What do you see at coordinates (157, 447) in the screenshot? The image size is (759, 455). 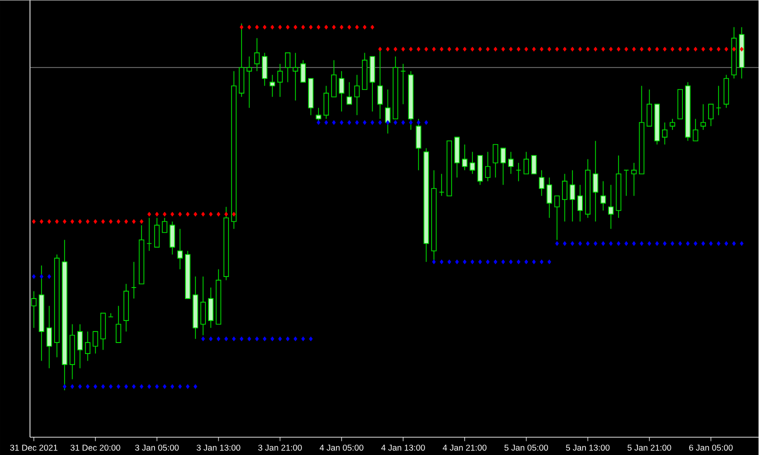 I see `x-tick-label: 3 Jan 05:00` at bounding box center [157, 447].